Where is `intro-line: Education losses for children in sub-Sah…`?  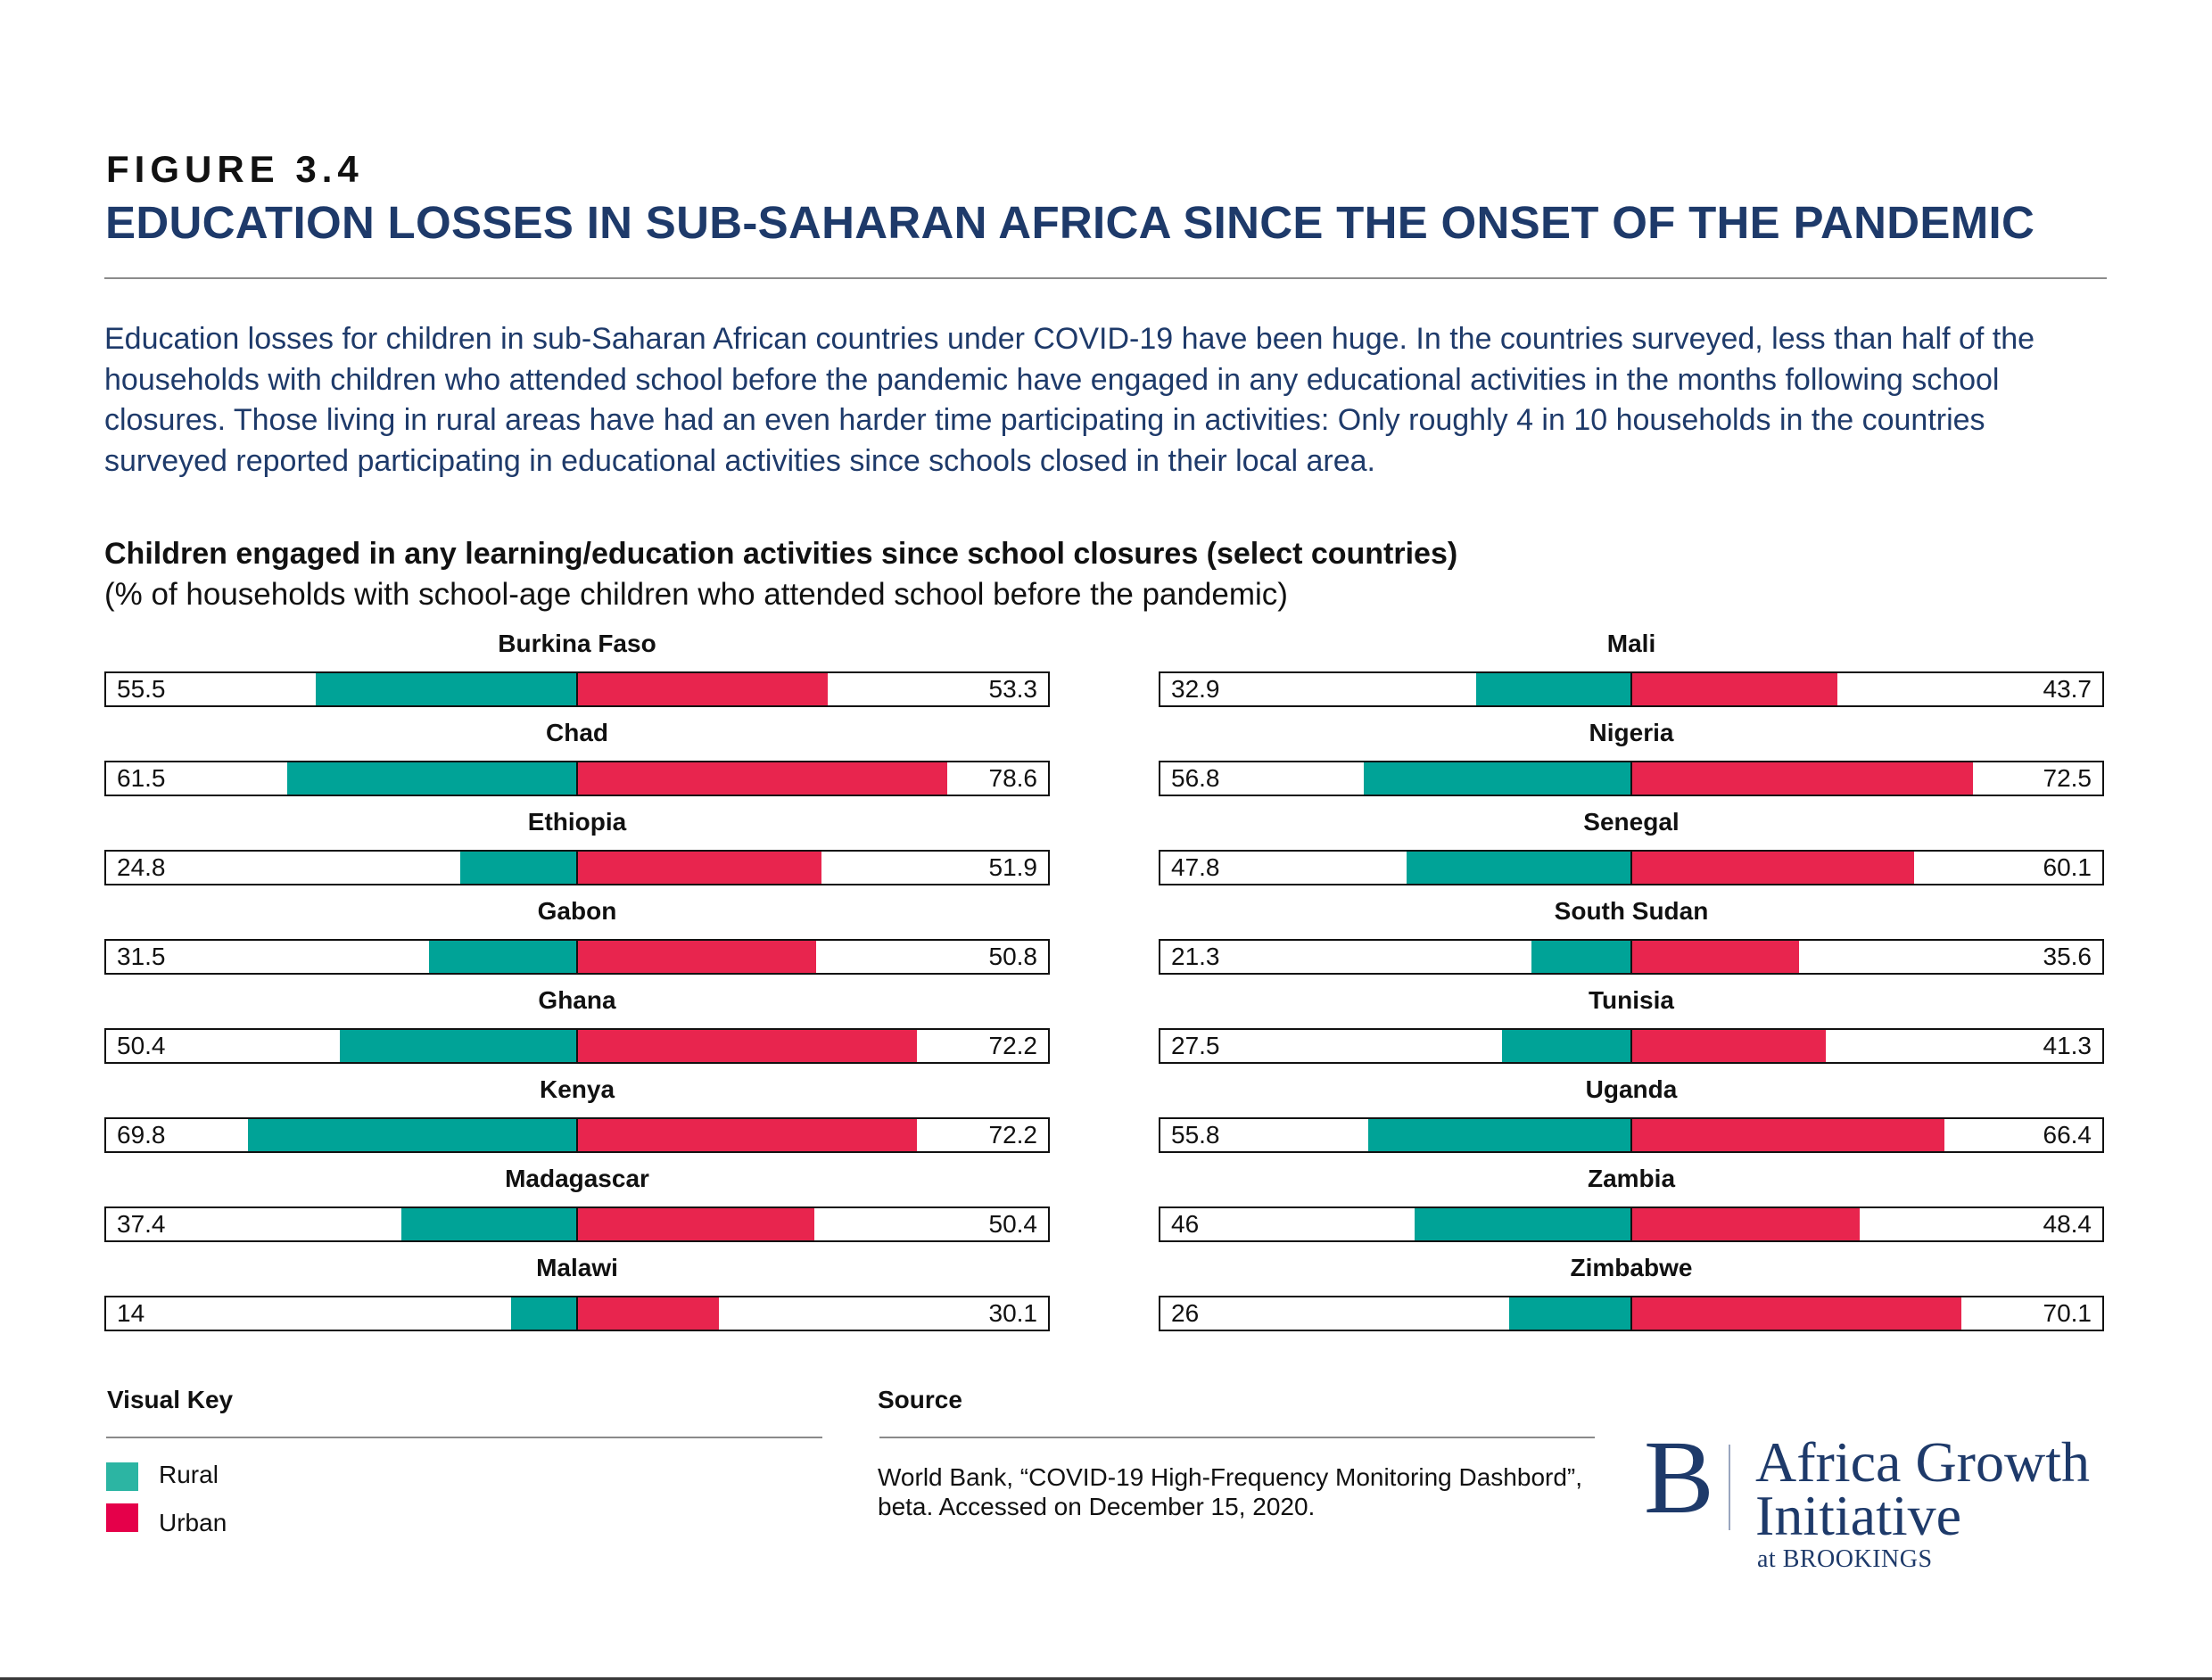
intro-line: Education losses for children in sub-Sah… is located at coordinates (1069, 339).